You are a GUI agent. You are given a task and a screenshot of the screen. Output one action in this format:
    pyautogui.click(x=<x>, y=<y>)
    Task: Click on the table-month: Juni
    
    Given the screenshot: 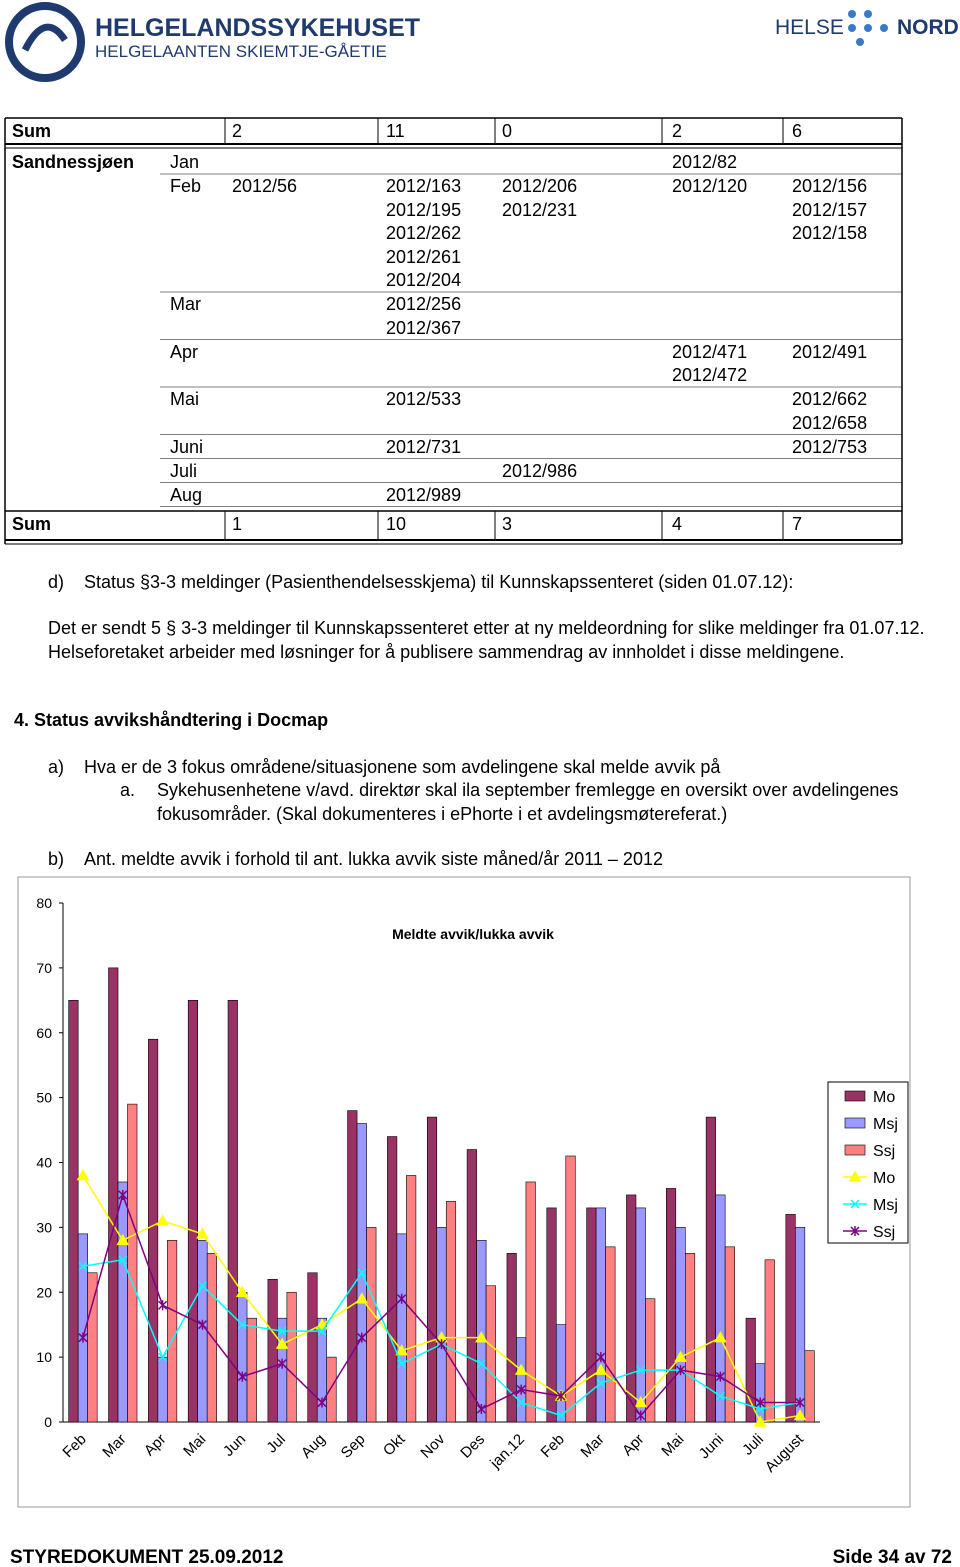 What is the action you would take?
    pyautogui.click(x=187, y=446)
    